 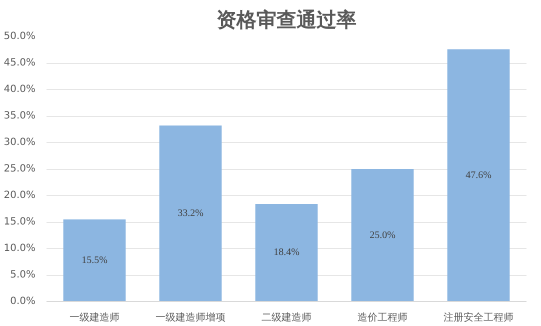 I want to click on chart-title: 资格审查通过率, so click(x=286, y=20).